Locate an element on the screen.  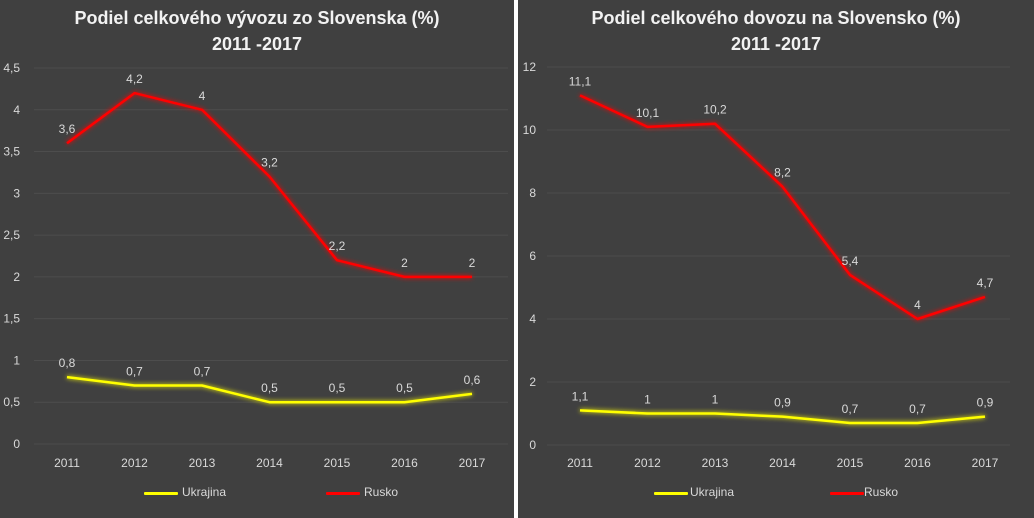
chart-title: Podiel celkového dovozu na Slovensko (%) is located at coordinates (776, 18).